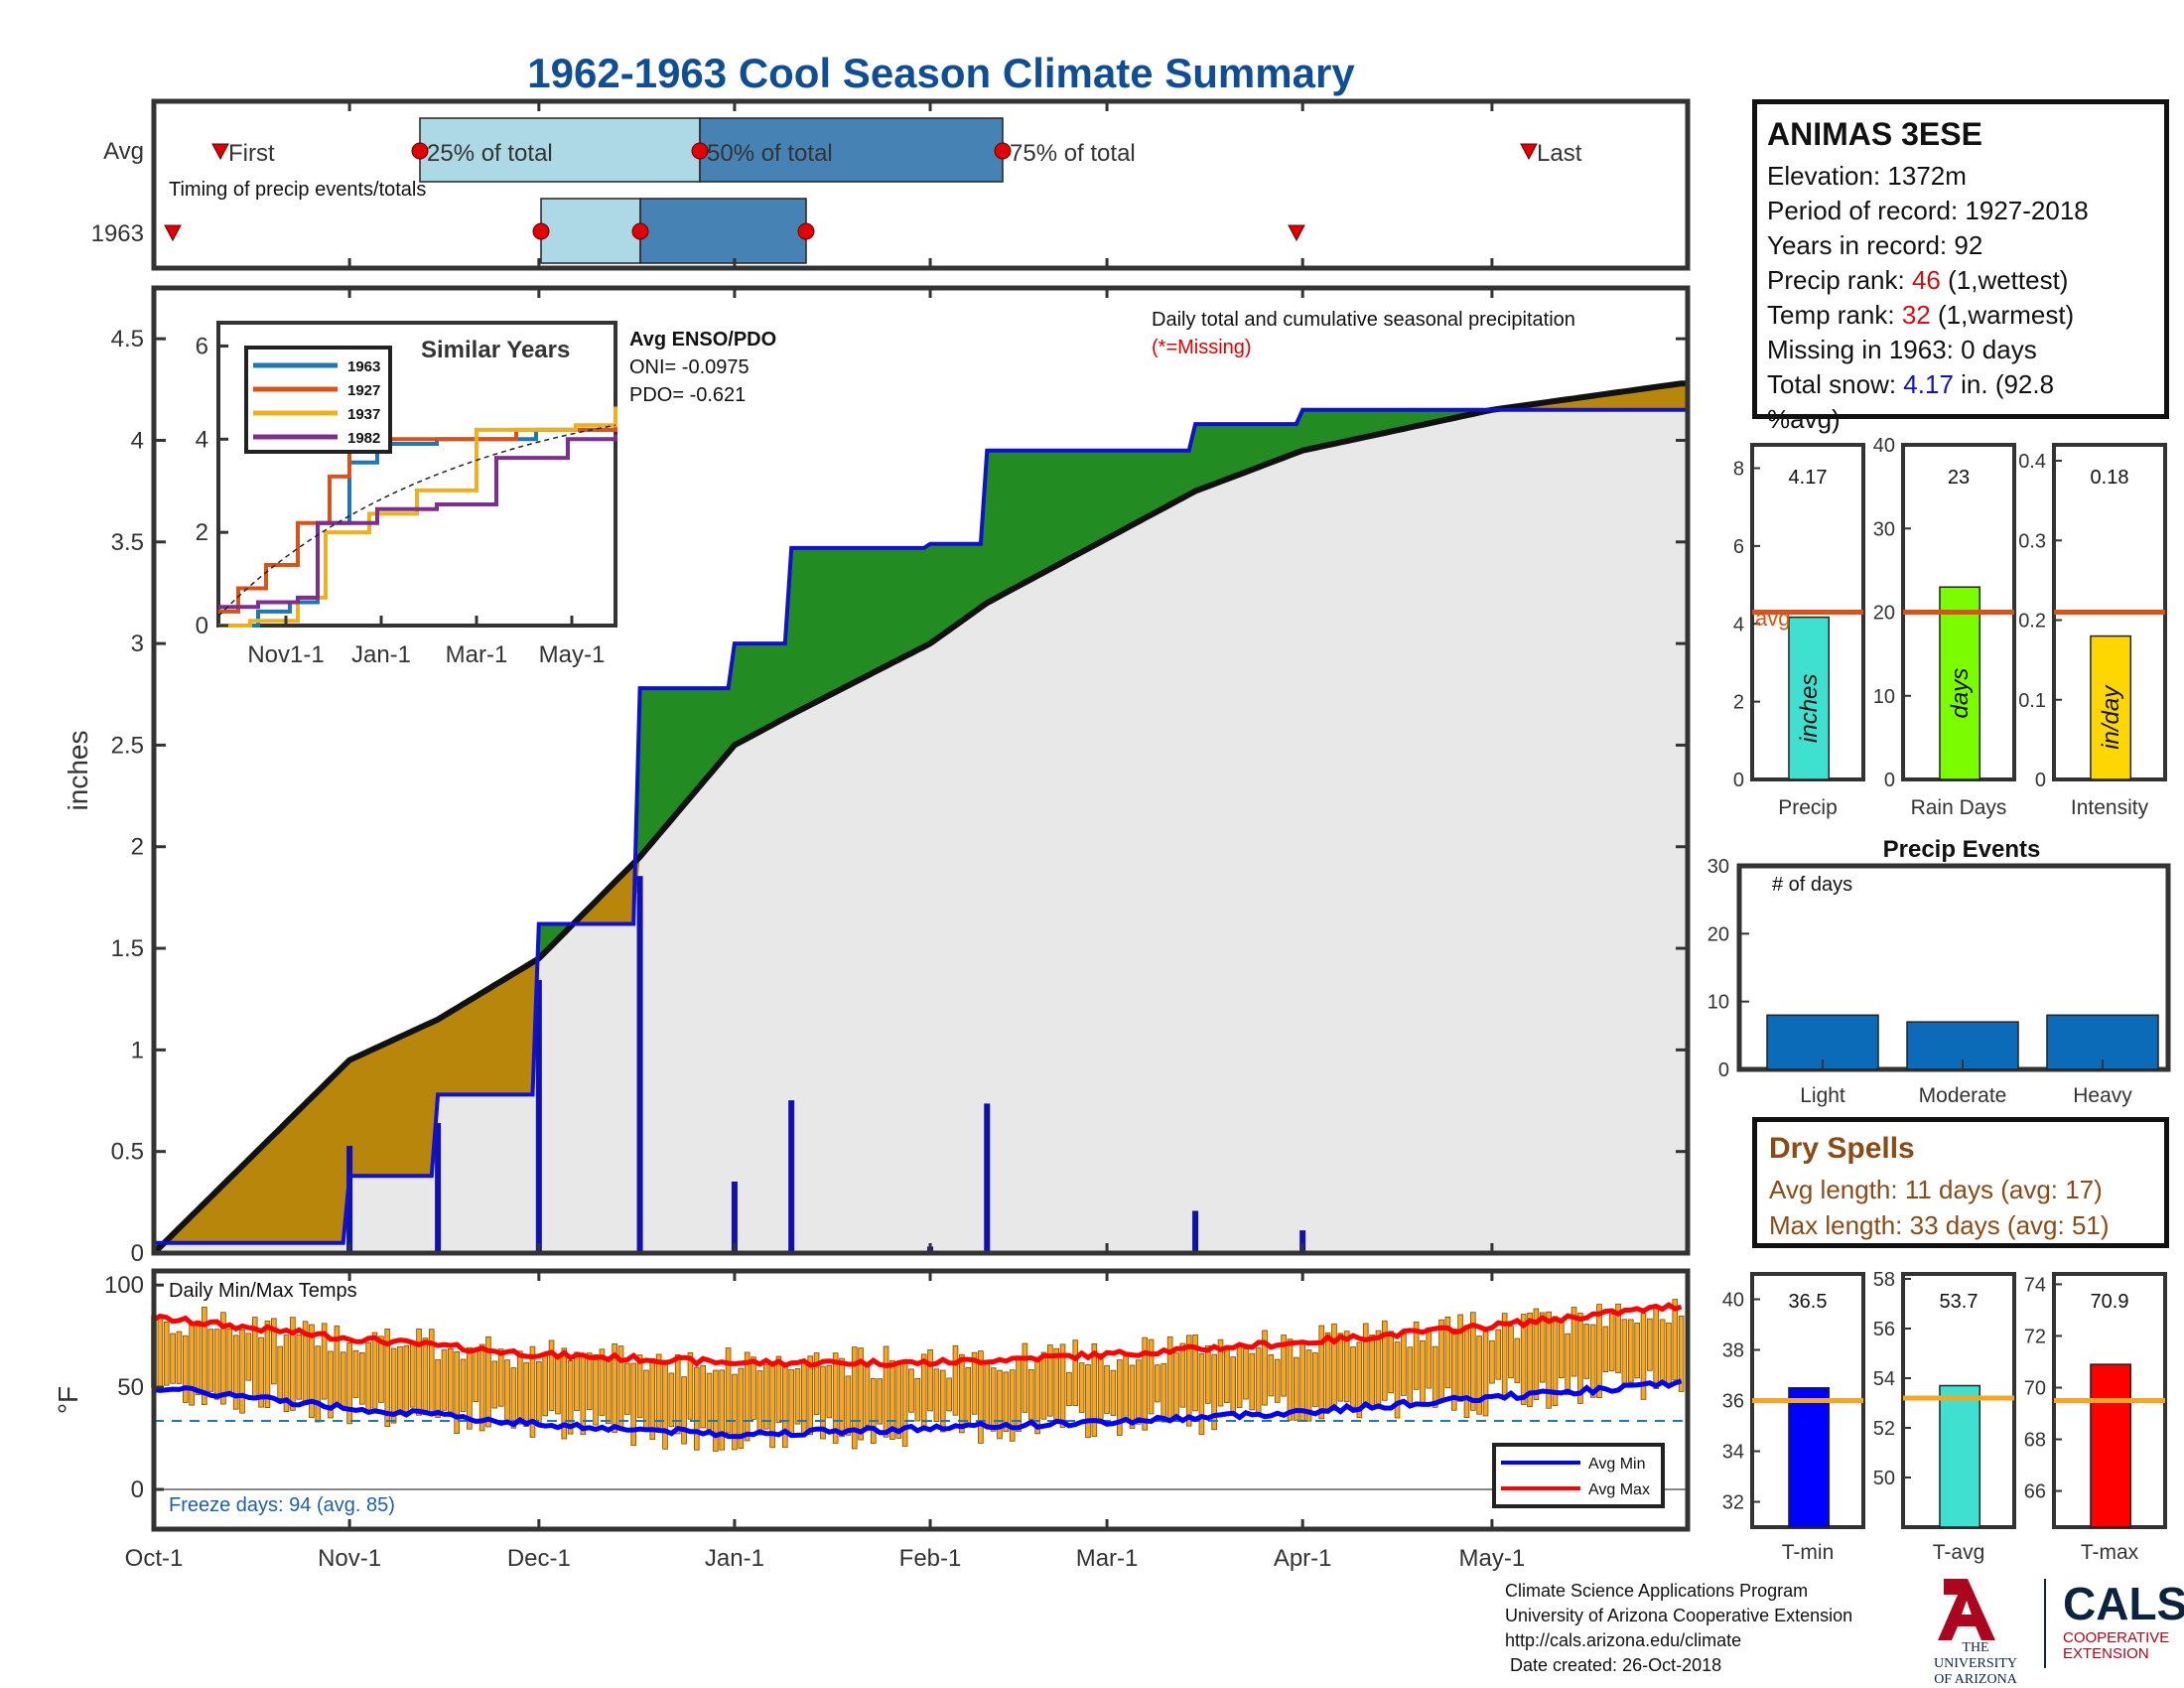  What do you see at coordinates (282, 1505) in the screenshot?
I see `freeze-label: Freeze days: 94 (avg. 85)` at bounding box center [282, 1505].